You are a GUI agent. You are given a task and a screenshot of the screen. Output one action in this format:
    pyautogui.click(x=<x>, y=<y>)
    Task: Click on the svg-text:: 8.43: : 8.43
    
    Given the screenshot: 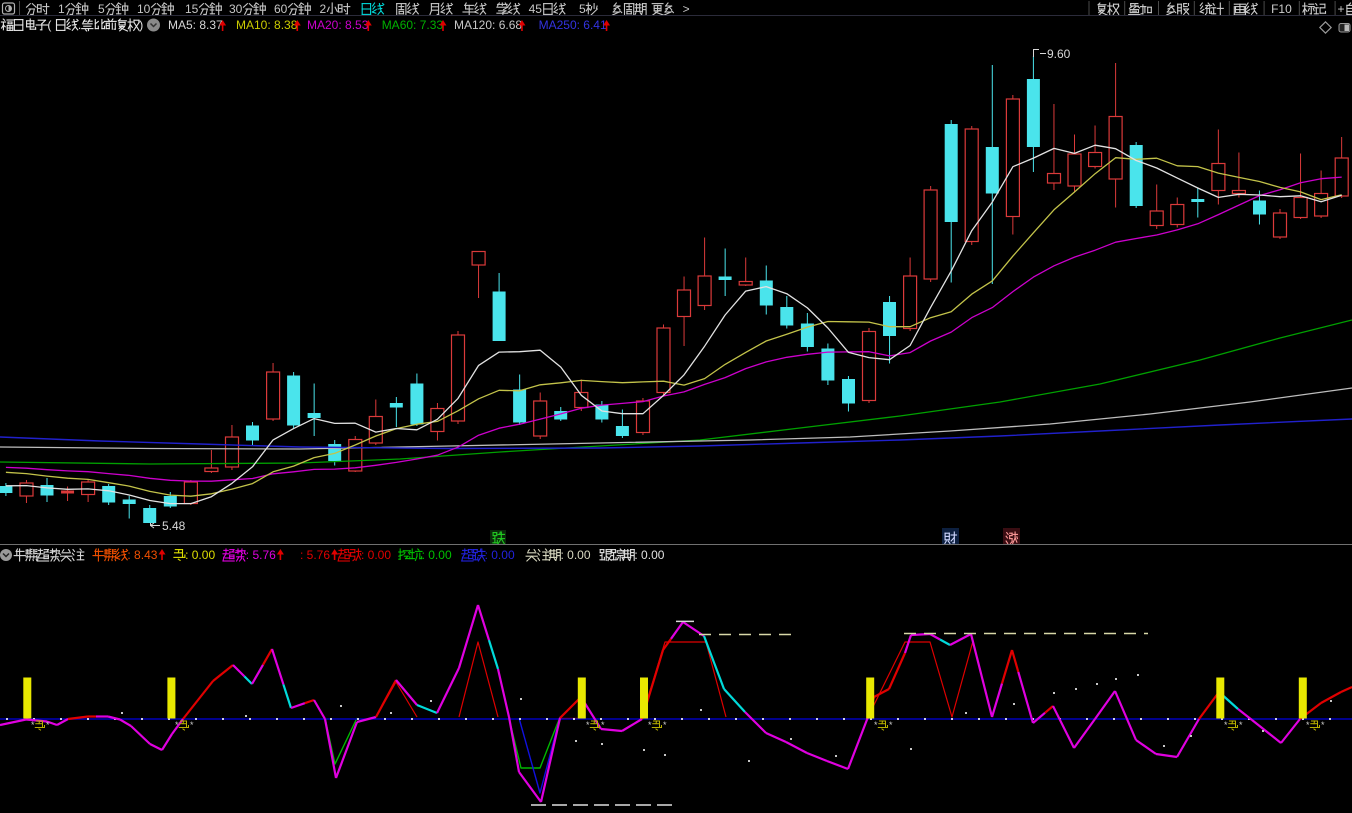 What is the action you would take?
    pyautogui.click(x=142, y=555)
    